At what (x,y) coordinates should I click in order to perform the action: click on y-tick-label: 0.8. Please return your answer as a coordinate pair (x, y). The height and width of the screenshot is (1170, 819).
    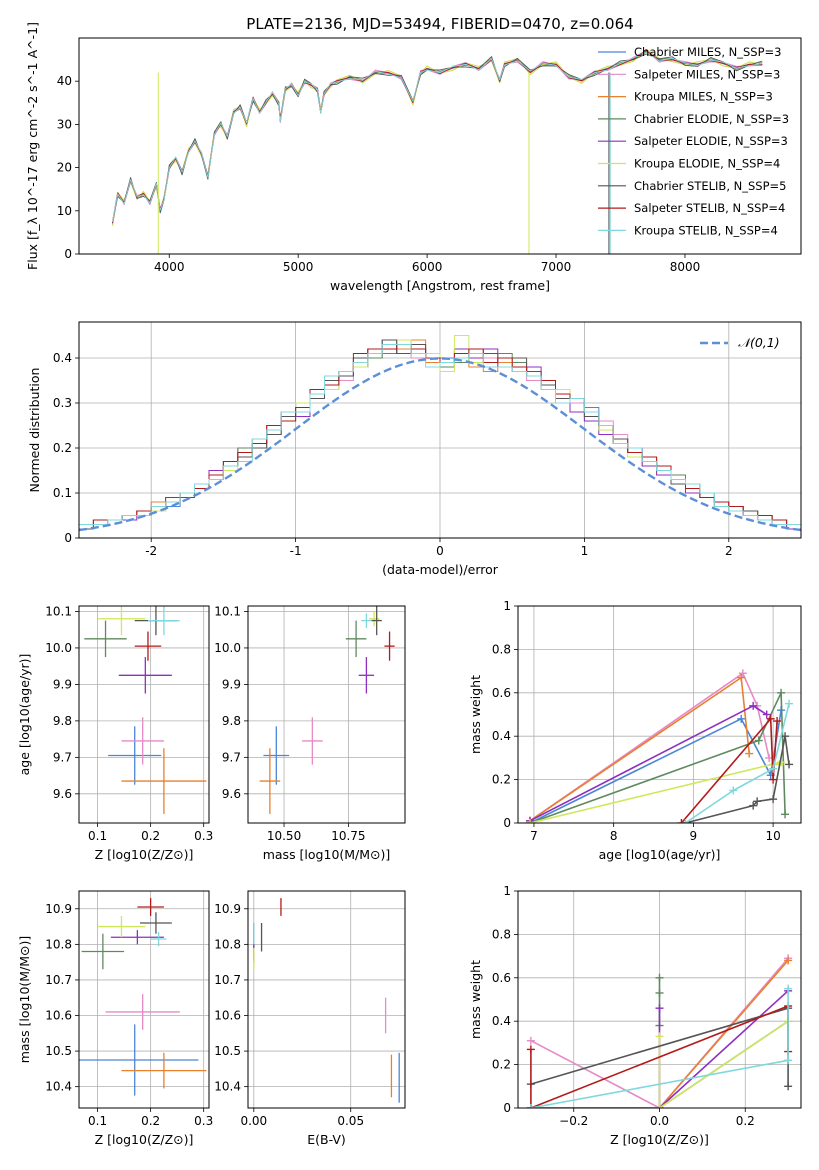
    Looking at the image, I should click on (501, 934).